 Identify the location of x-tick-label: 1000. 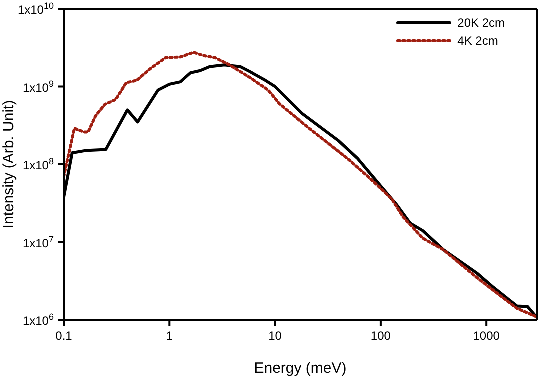
(486, 336).